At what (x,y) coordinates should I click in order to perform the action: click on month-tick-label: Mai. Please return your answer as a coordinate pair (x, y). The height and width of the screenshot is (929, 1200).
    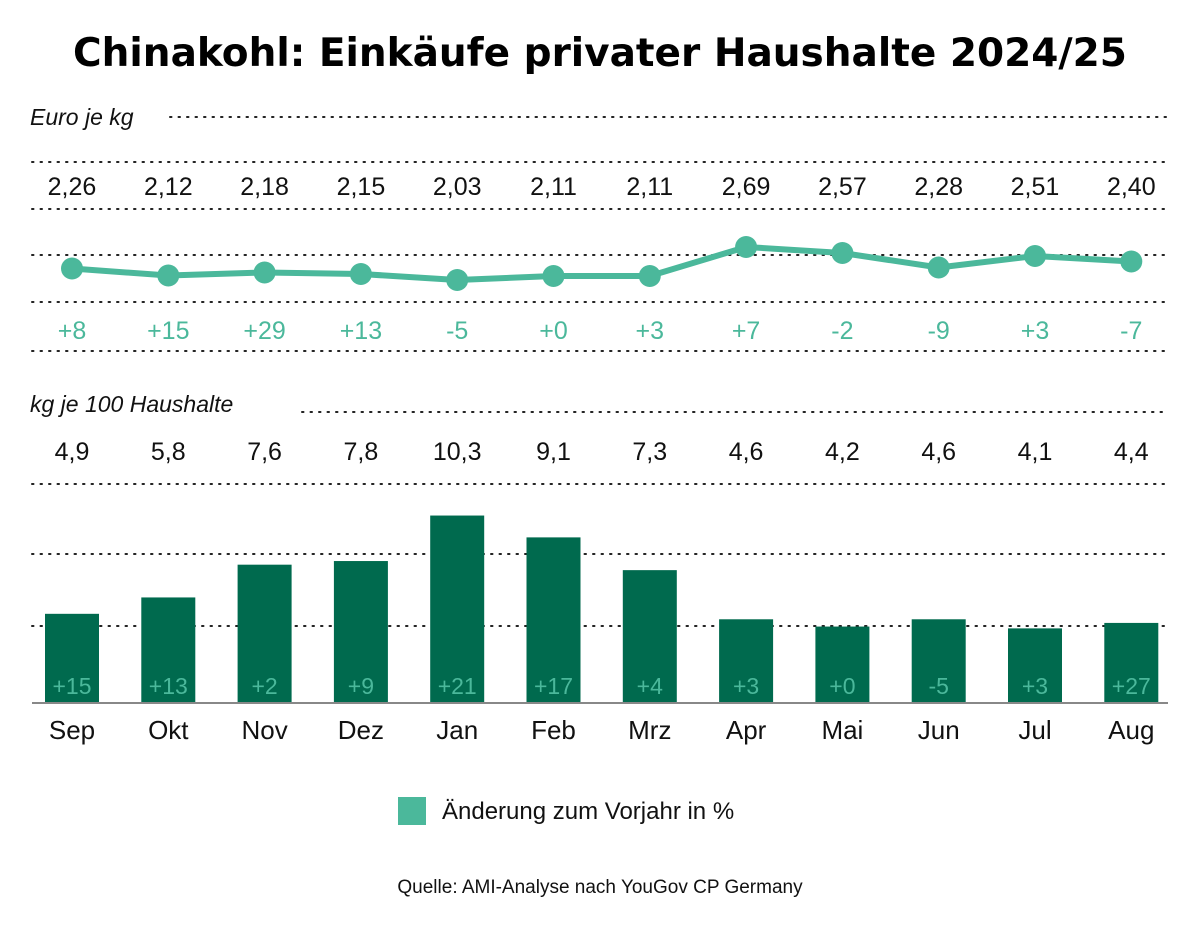
    Looking at the image, I should click on (842, 730).